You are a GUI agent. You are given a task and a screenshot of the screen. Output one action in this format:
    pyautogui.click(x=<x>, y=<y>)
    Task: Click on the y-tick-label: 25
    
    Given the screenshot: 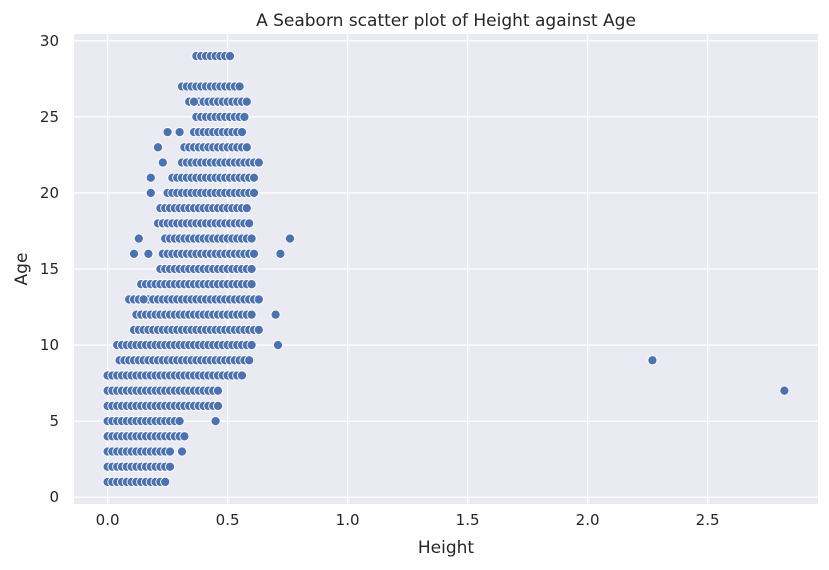 What is the action you would take?
    pyautogui.click(x=49, y=117)
    